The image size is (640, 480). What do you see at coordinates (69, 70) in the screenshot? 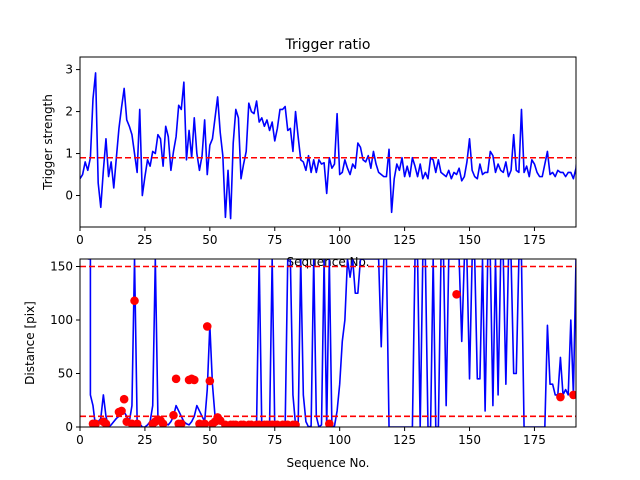
I see `y-tick-label: 3` at bounding box center [69, 70].